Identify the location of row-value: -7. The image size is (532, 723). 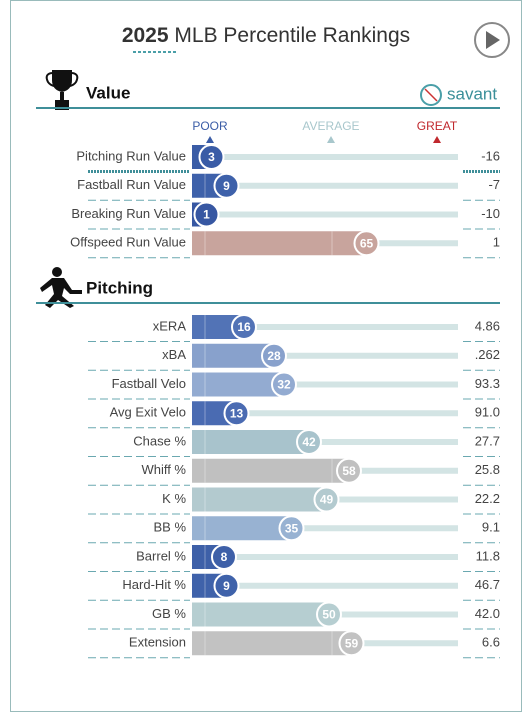
(494, 184).